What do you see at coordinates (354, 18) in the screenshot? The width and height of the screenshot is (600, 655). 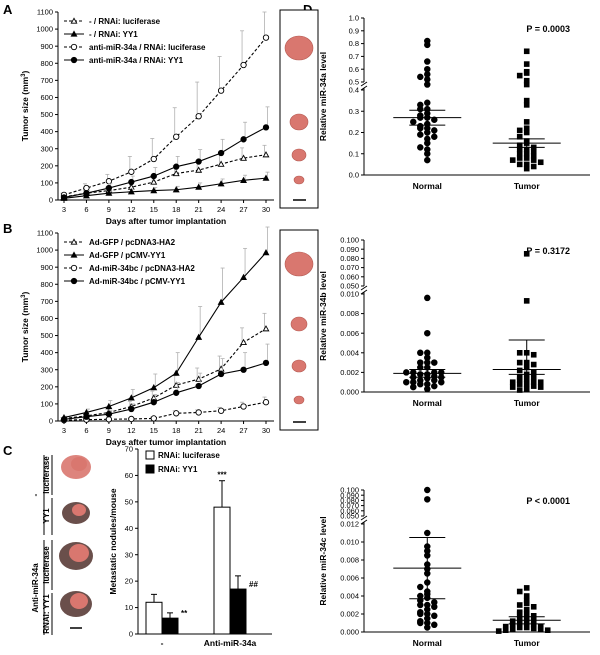 I see `y-tick-label: 1.0` at bounding box center [354, 18].